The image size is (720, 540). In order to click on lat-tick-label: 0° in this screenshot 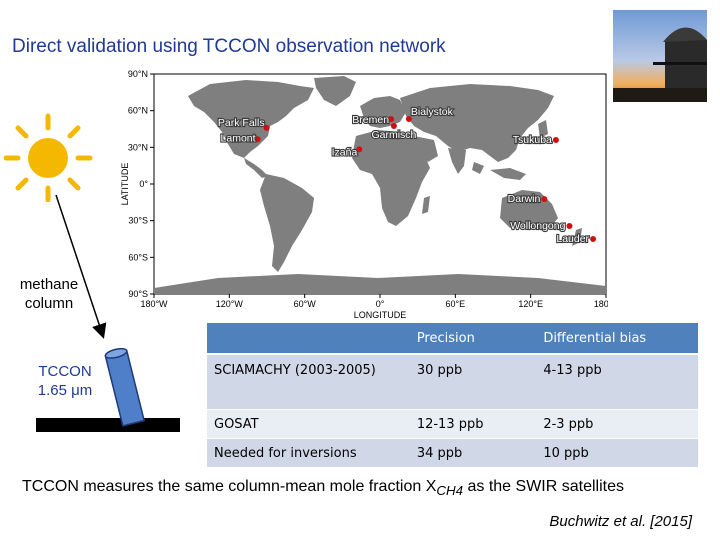, I will do `click(143, 184)`.